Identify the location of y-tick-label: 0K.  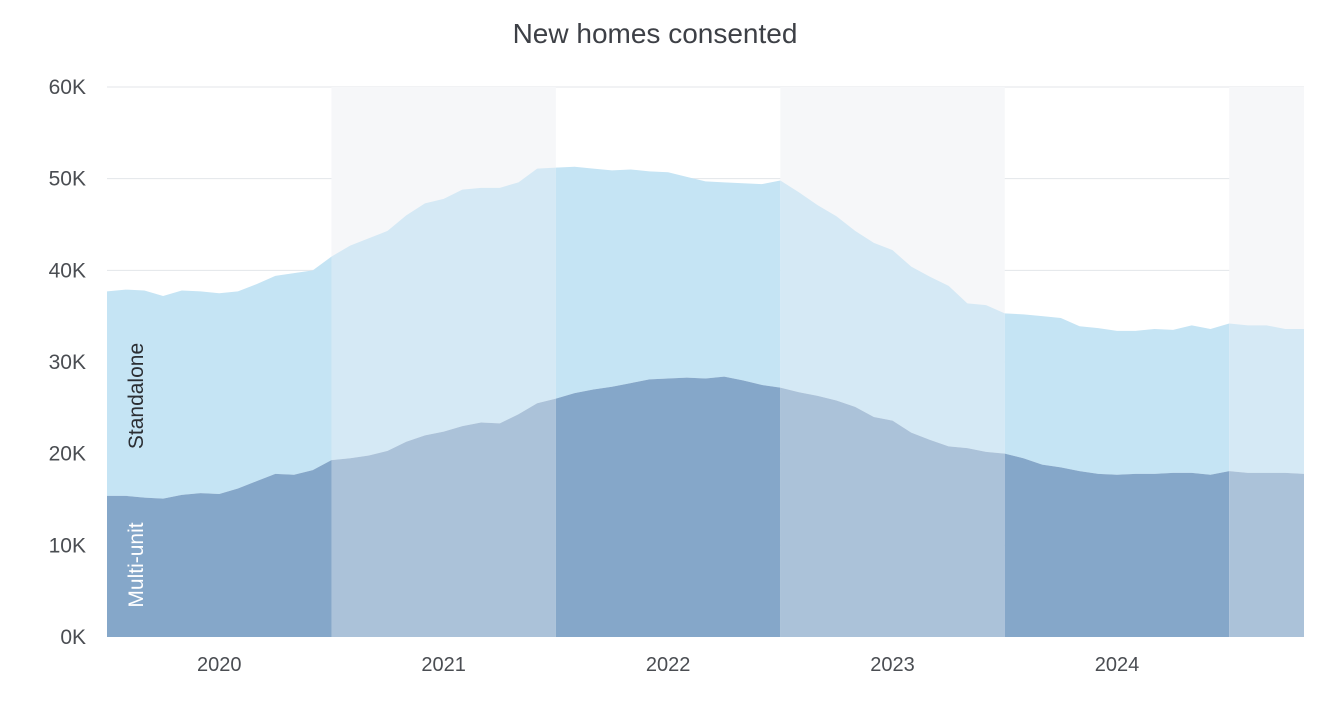
(73, 637).